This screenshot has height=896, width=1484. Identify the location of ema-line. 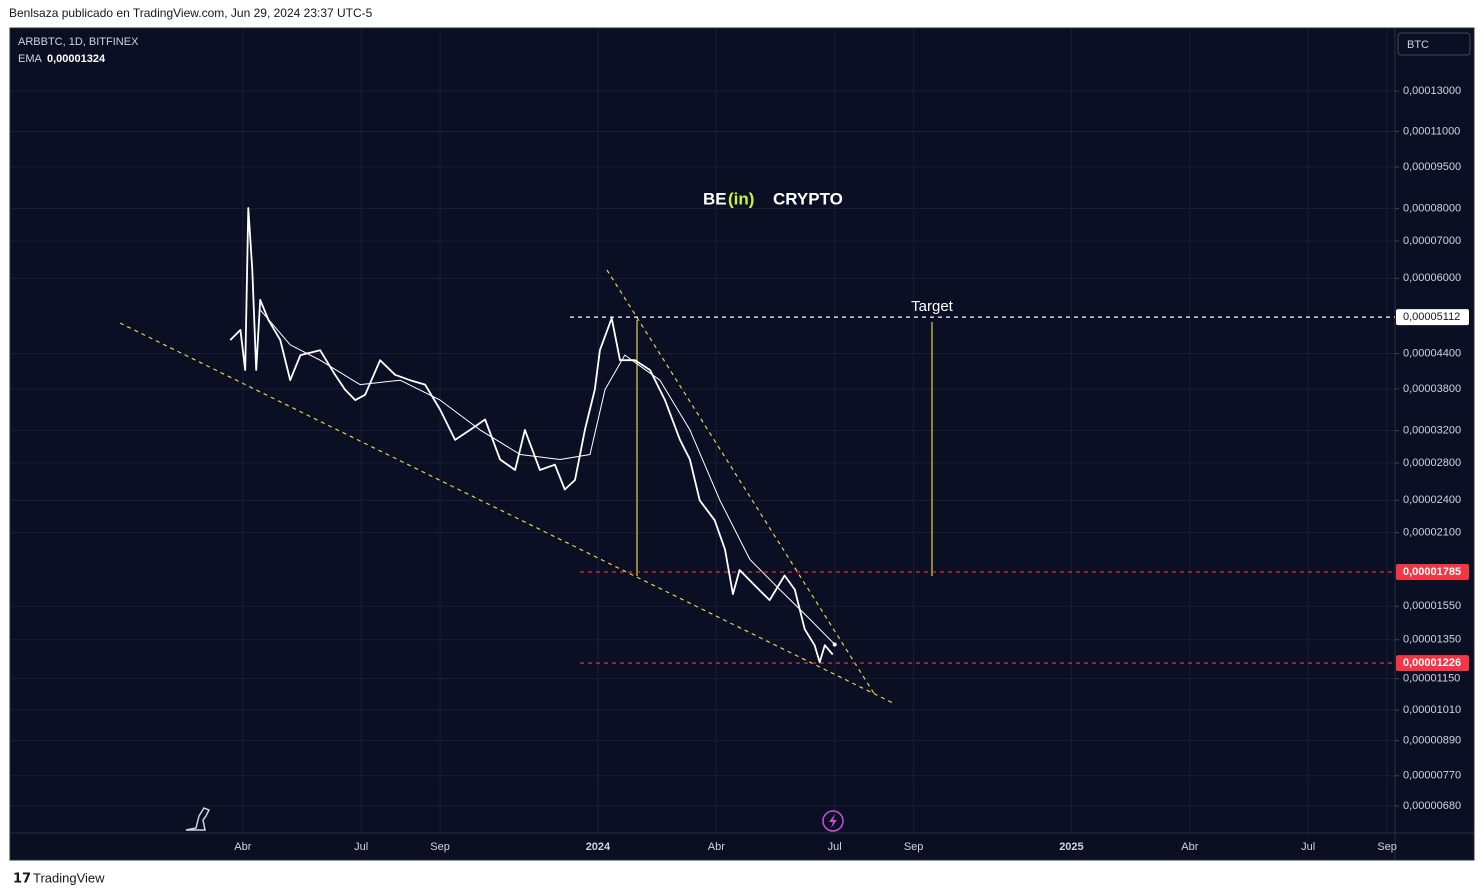
(547, 477).